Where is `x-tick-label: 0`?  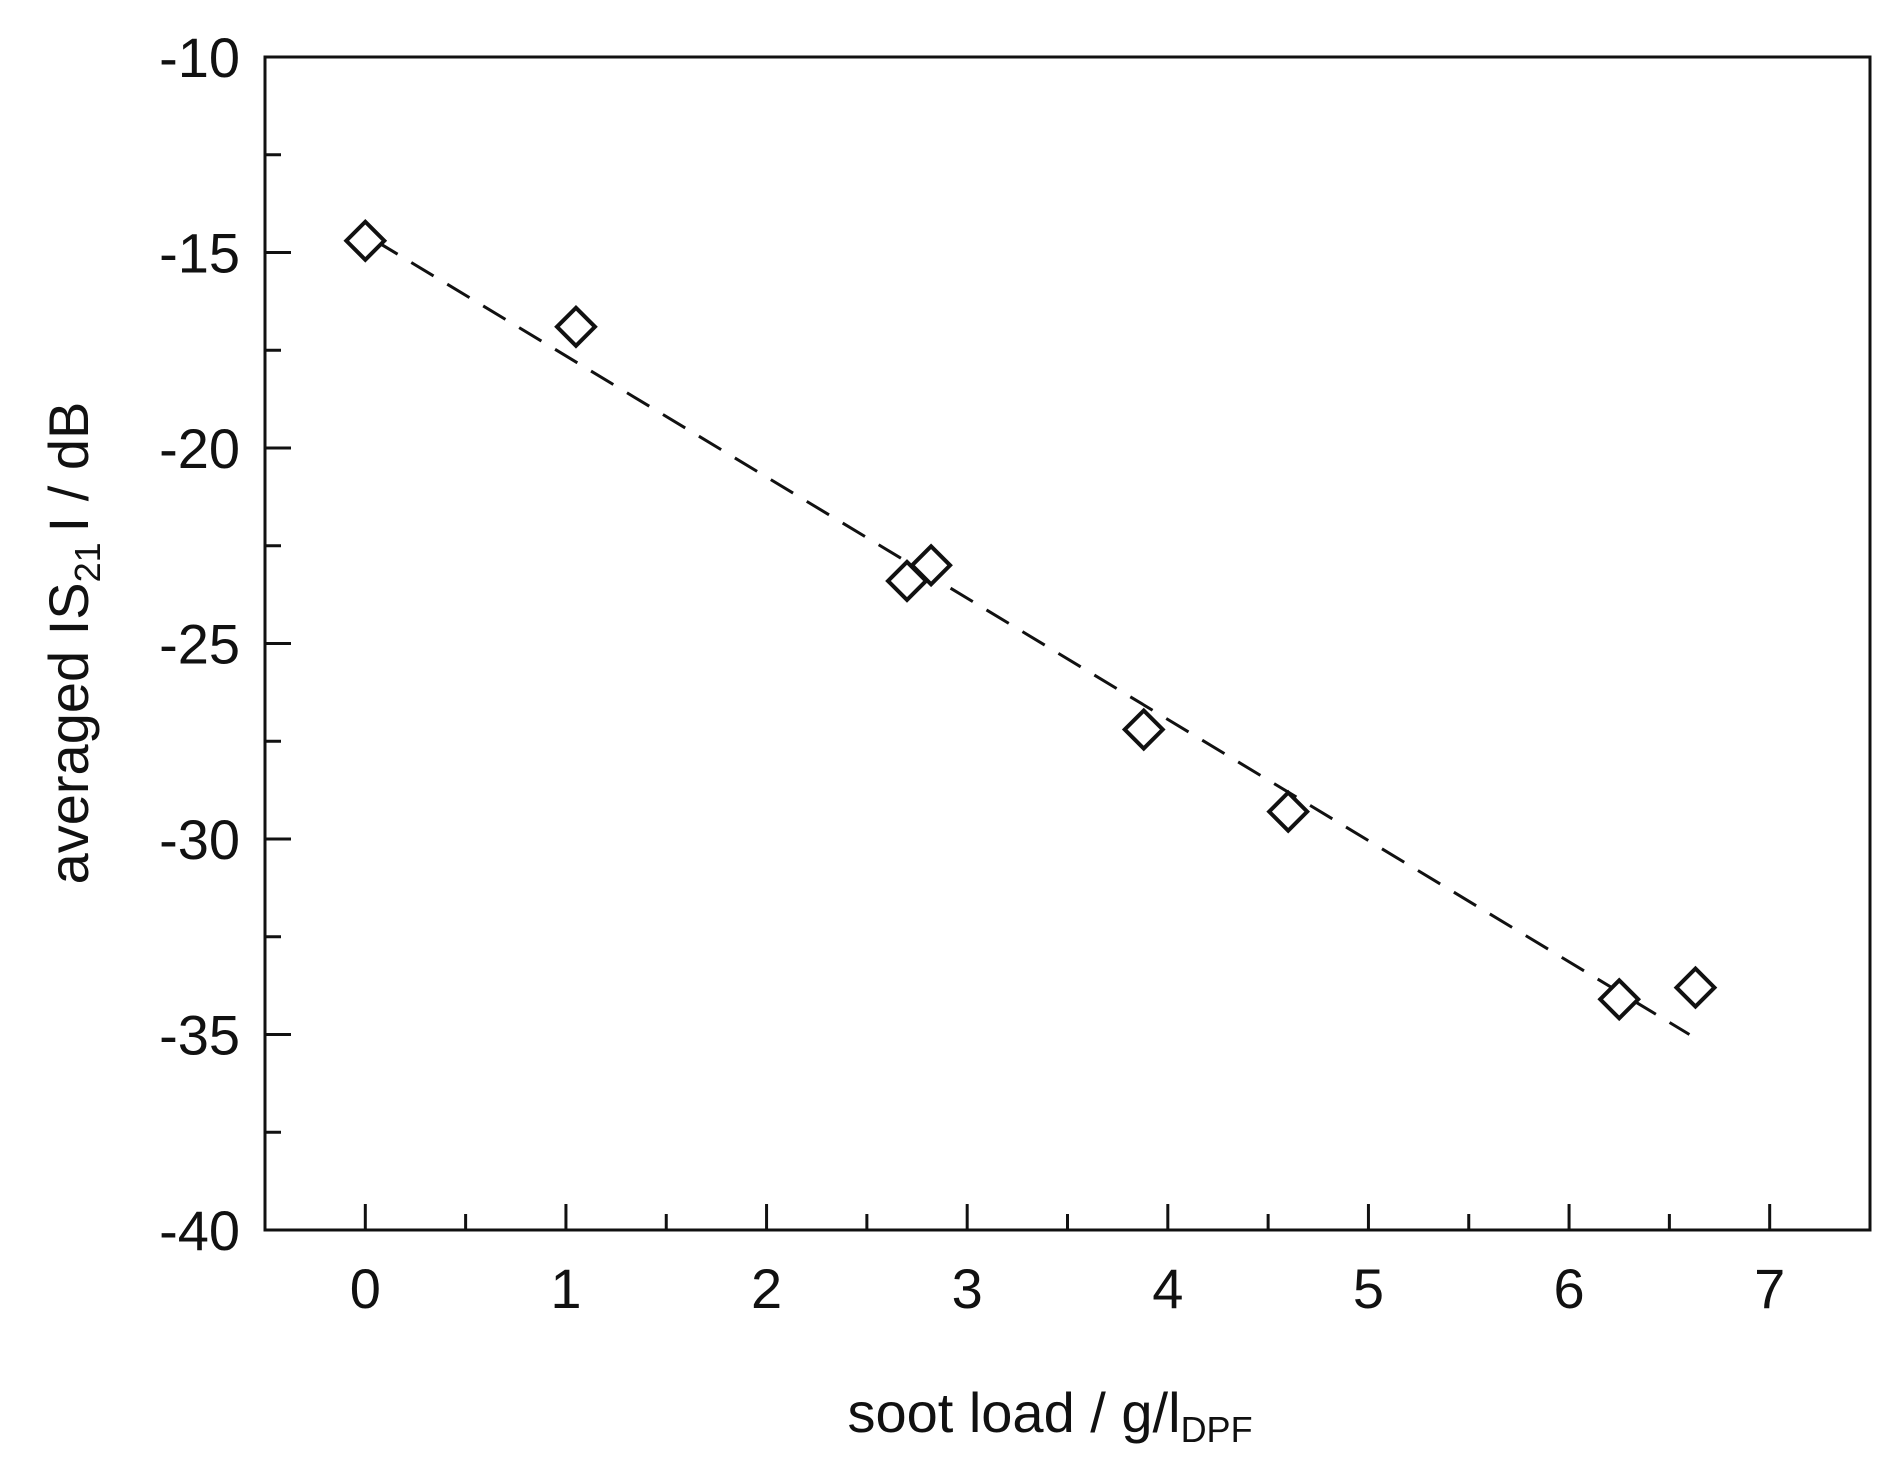 x-tick-label: 0 is located at coordinates (365, 1288).